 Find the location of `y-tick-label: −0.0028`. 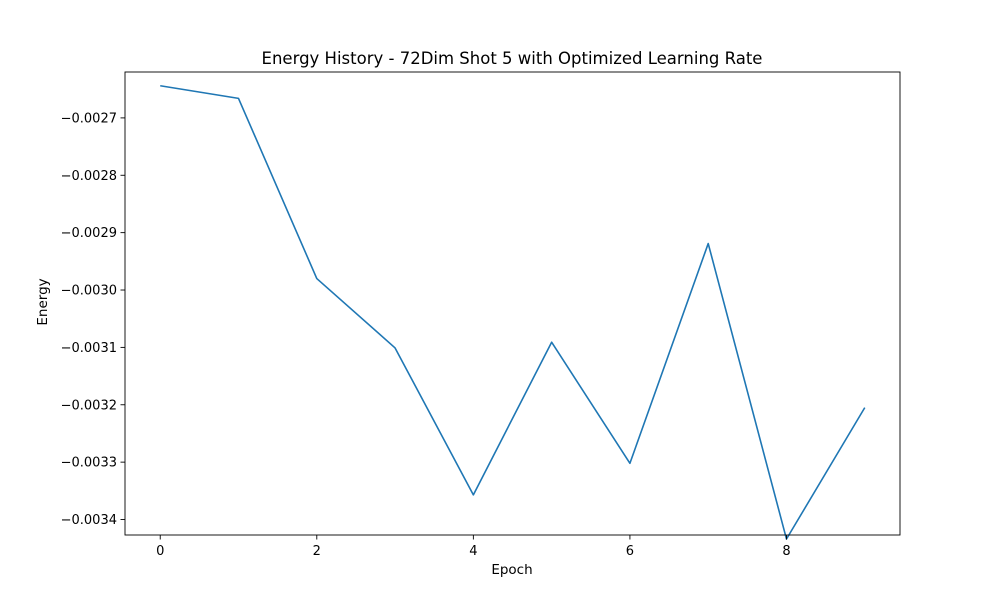

y-tick-label: −0.0028 is located at coordinates (89, 176).